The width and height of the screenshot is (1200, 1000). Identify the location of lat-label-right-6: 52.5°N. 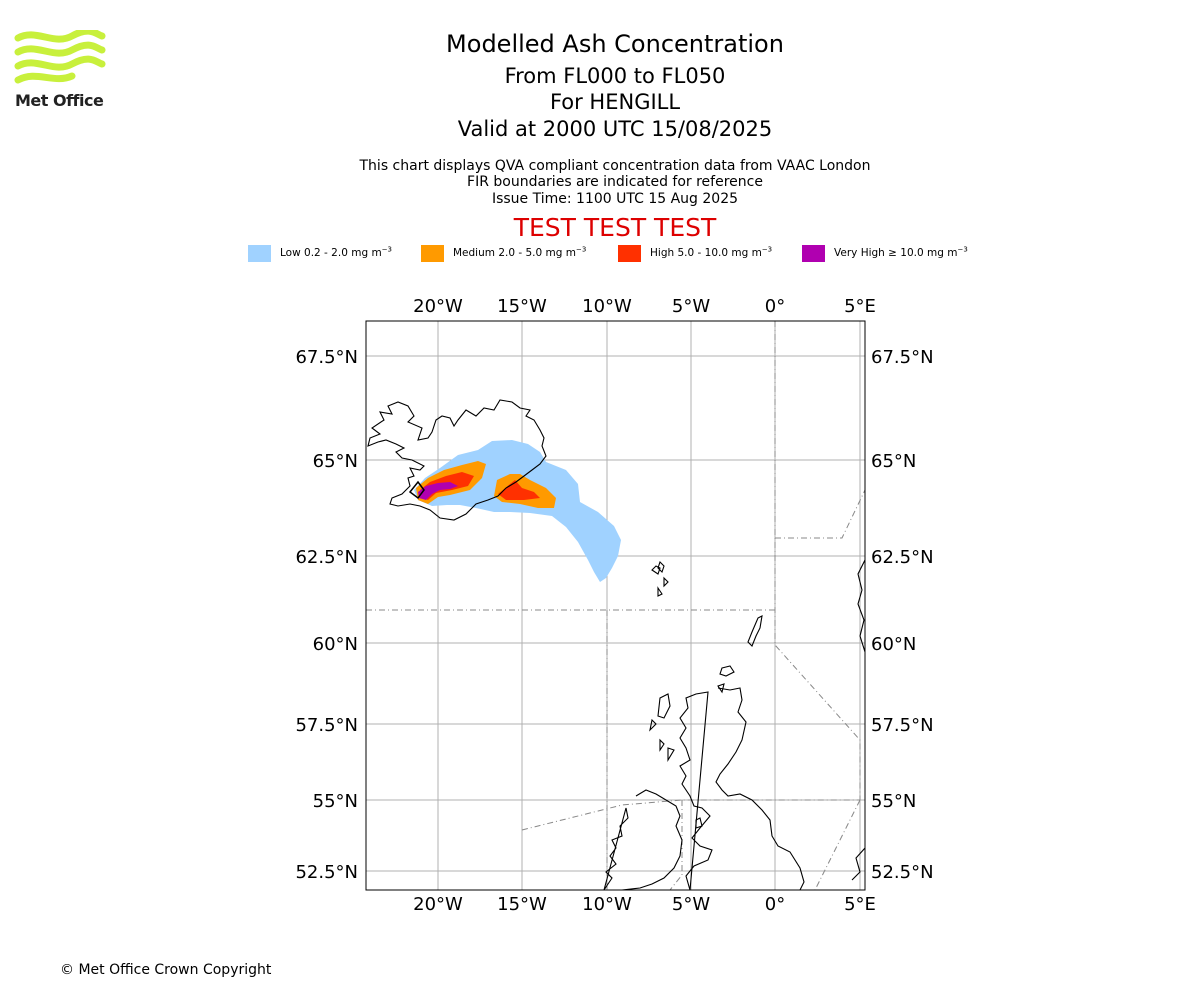
(902, 872).